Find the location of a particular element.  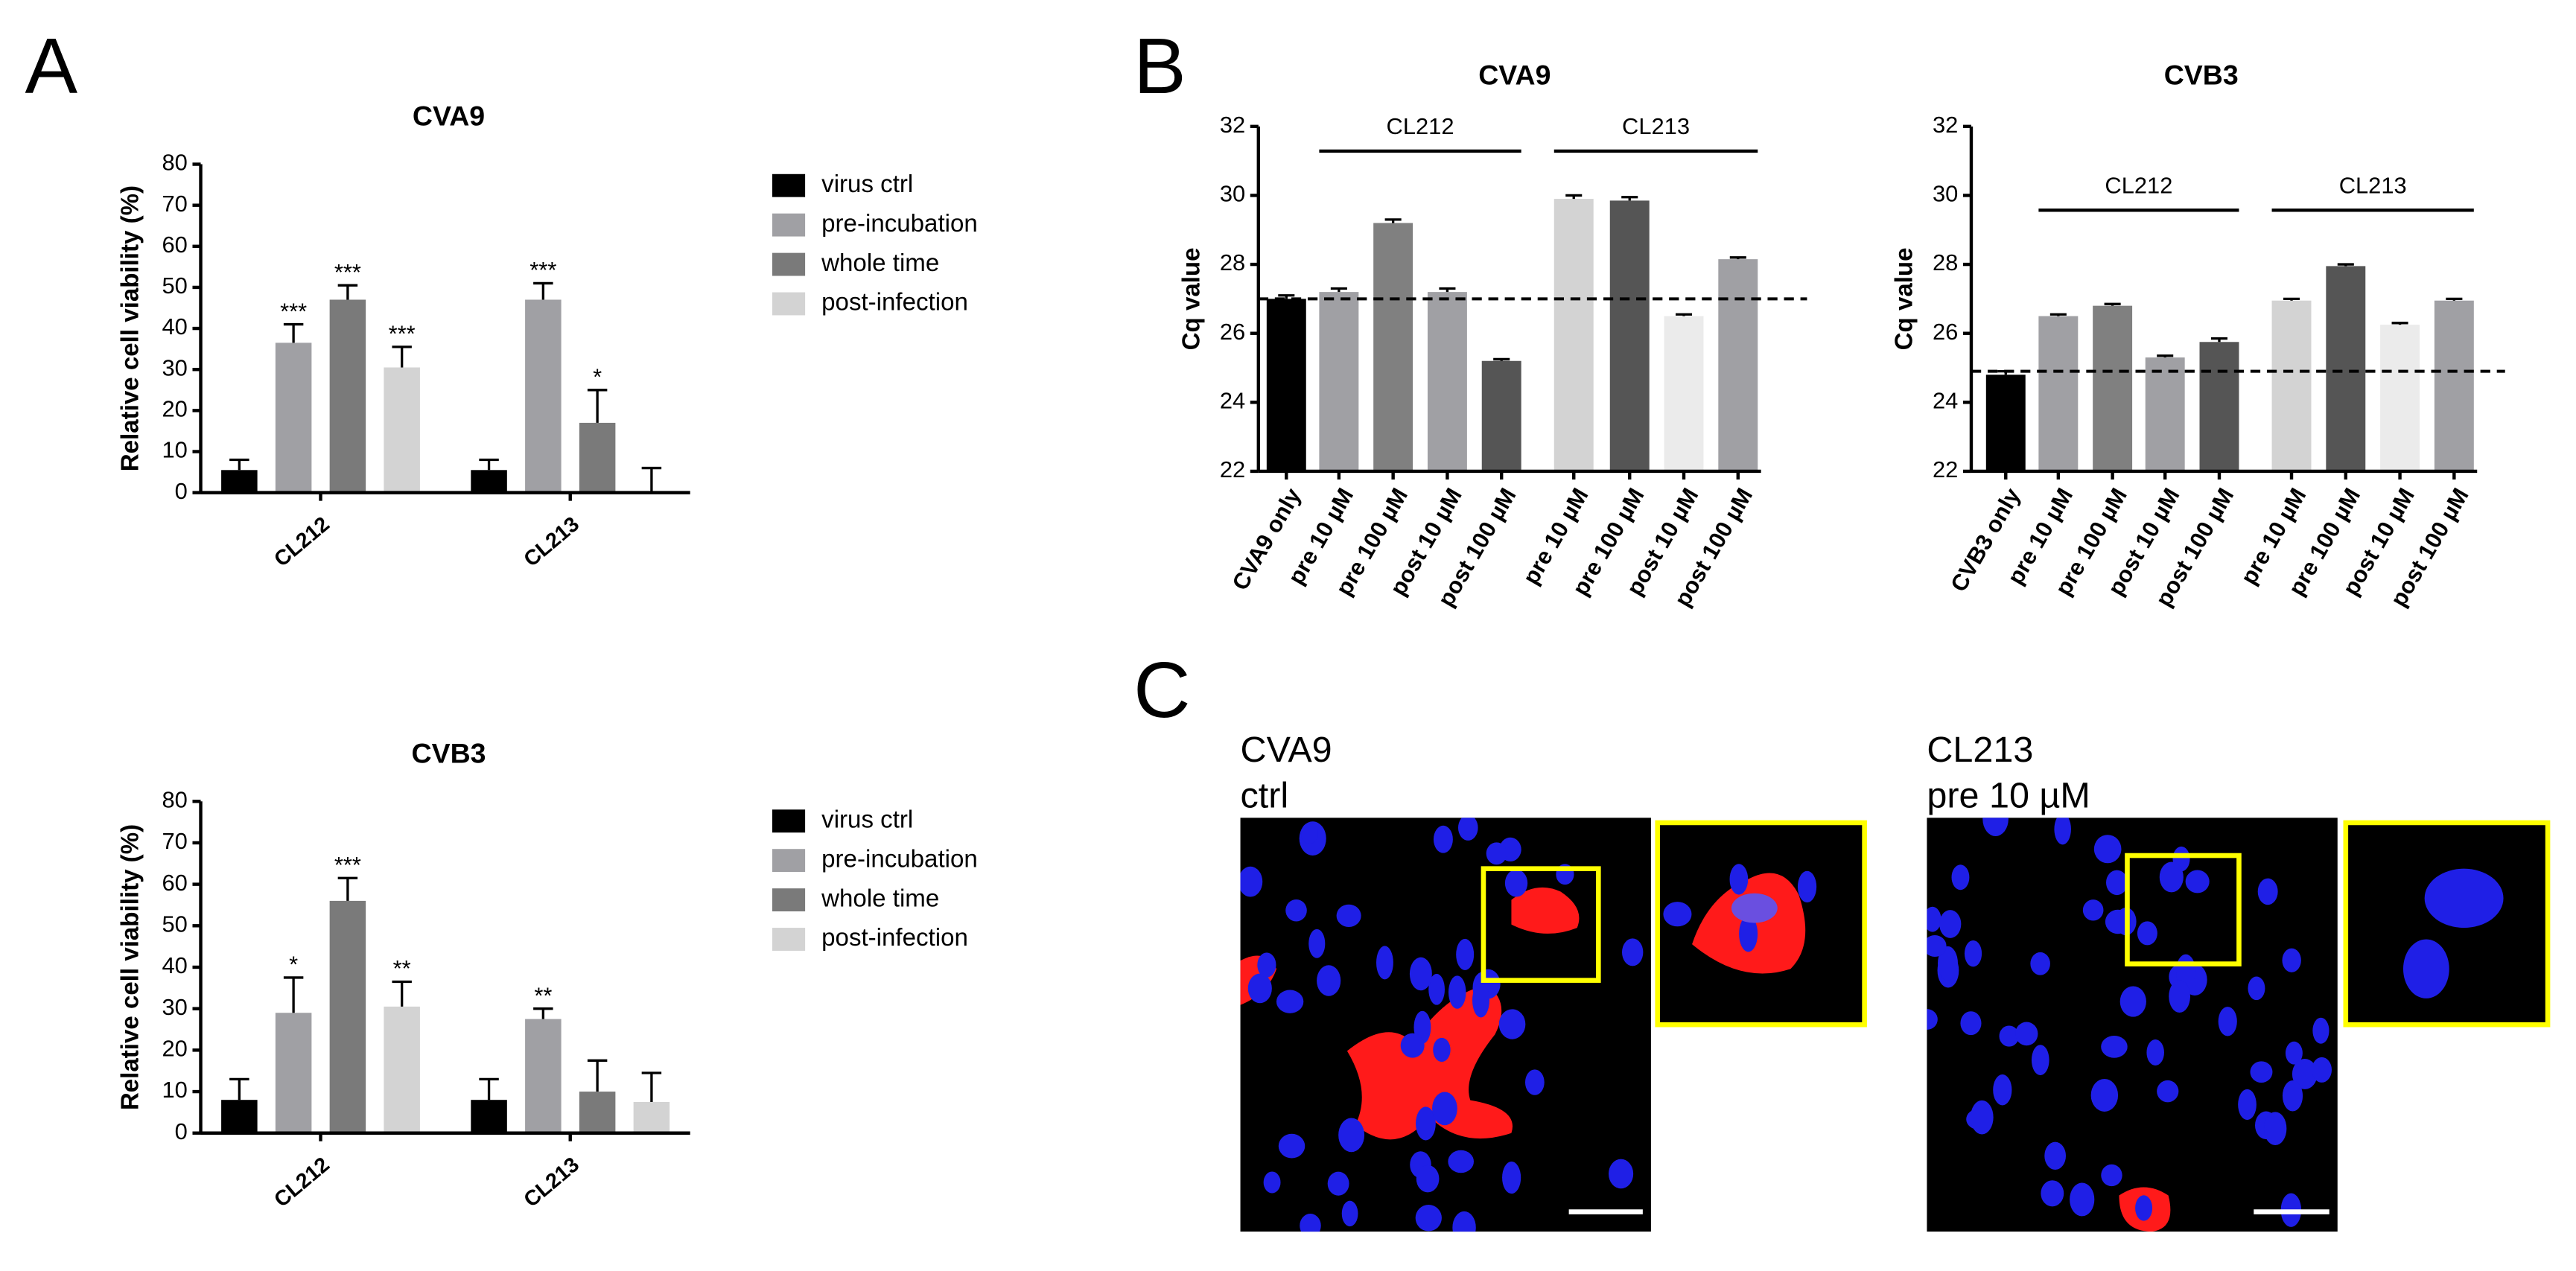

y-tick-label: 24 is located at coordinates (1945, 400).